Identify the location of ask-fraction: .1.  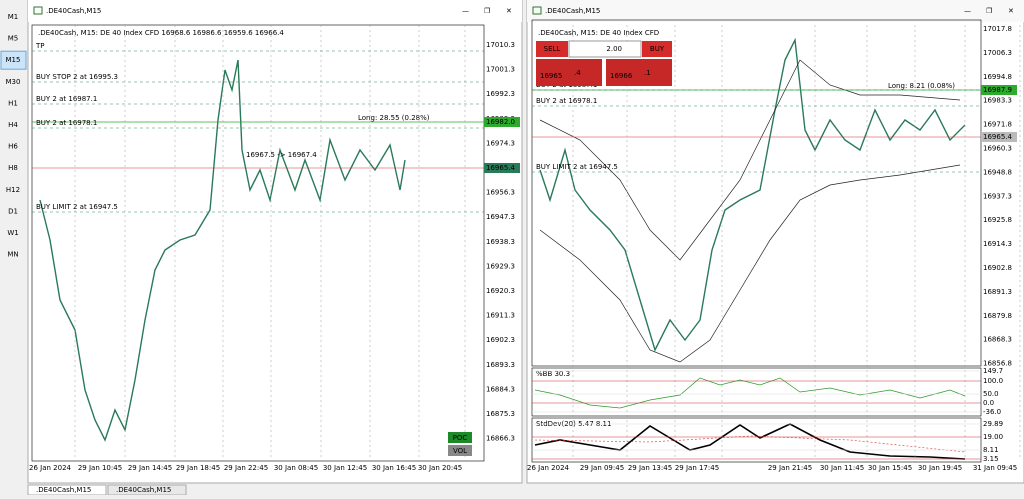
(647, 73).